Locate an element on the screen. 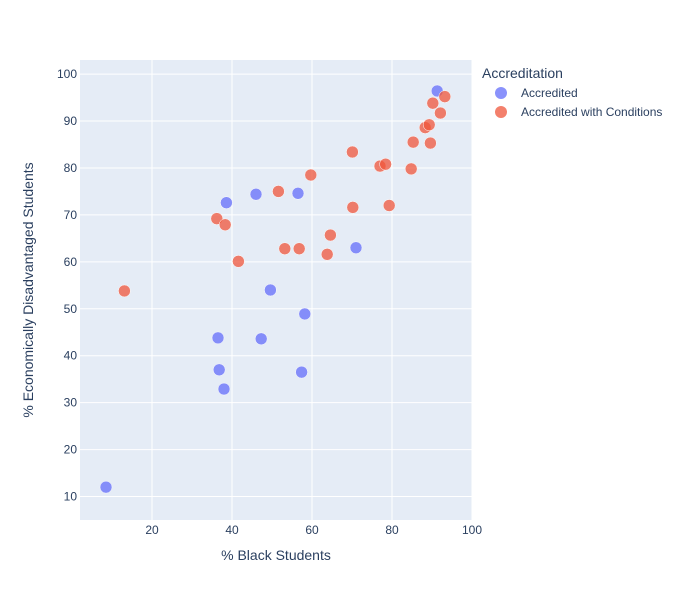 This screenshot has width=700, height=605. y-tick-label: 80 is located at coordinates (71, 168).